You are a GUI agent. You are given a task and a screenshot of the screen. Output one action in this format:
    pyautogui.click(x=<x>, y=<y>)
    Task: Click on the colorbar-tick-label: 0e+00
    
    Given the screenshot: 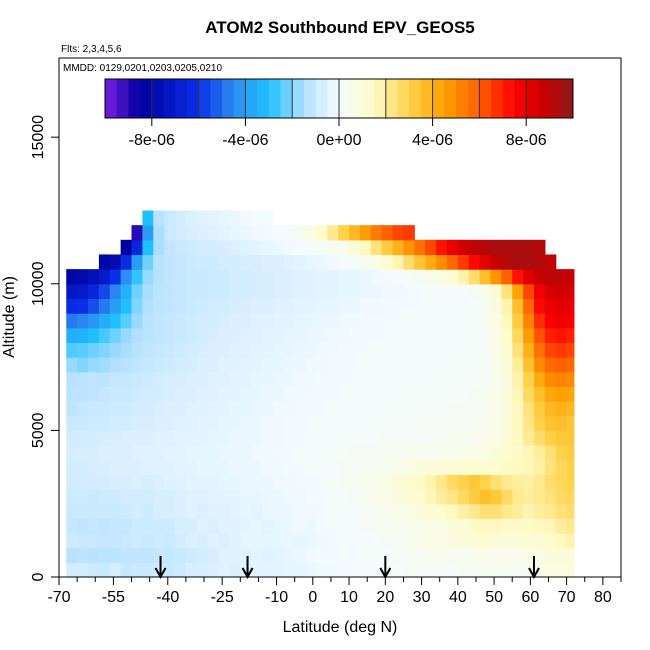 What is the action you would take?
    pyautogui.click(x=339, y=140)
    